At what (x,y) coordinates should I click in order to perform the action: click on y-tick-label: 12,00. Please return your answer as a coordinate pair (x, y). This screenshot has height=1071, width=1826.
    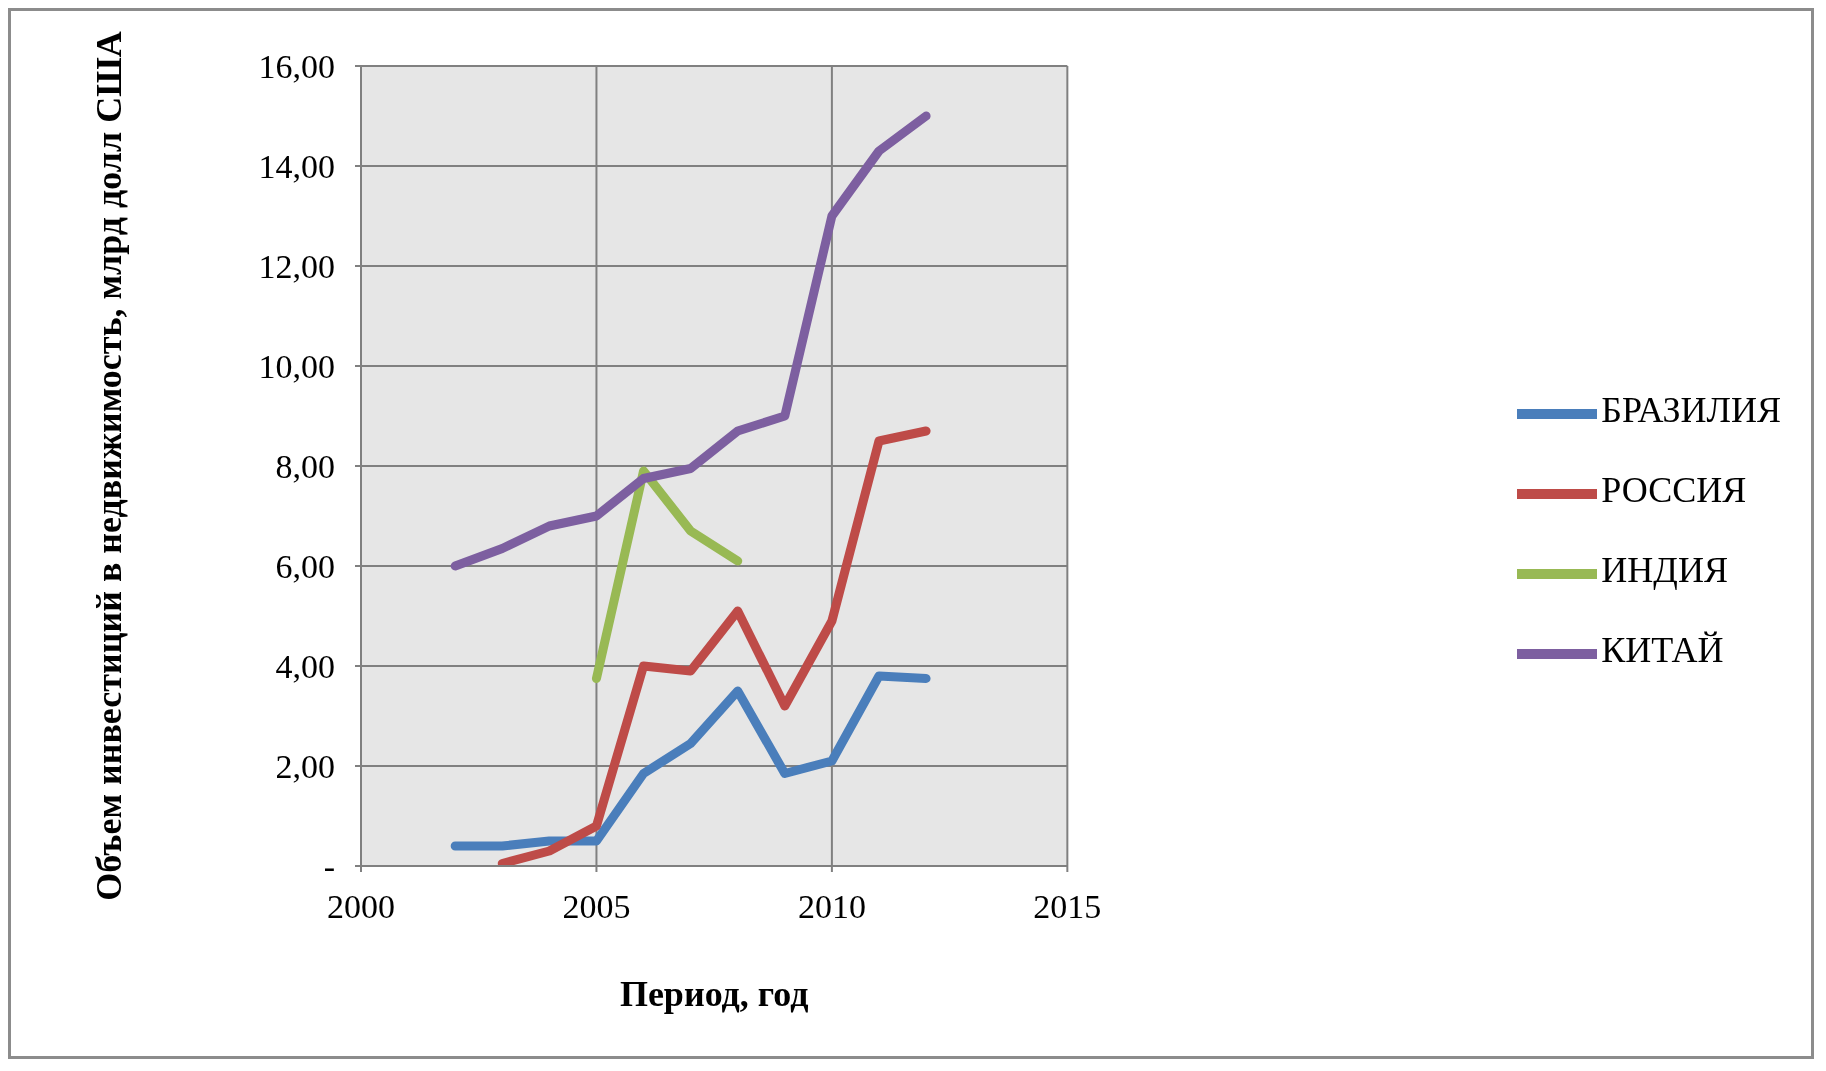
    Looking at the image, I should click on (296, 267).